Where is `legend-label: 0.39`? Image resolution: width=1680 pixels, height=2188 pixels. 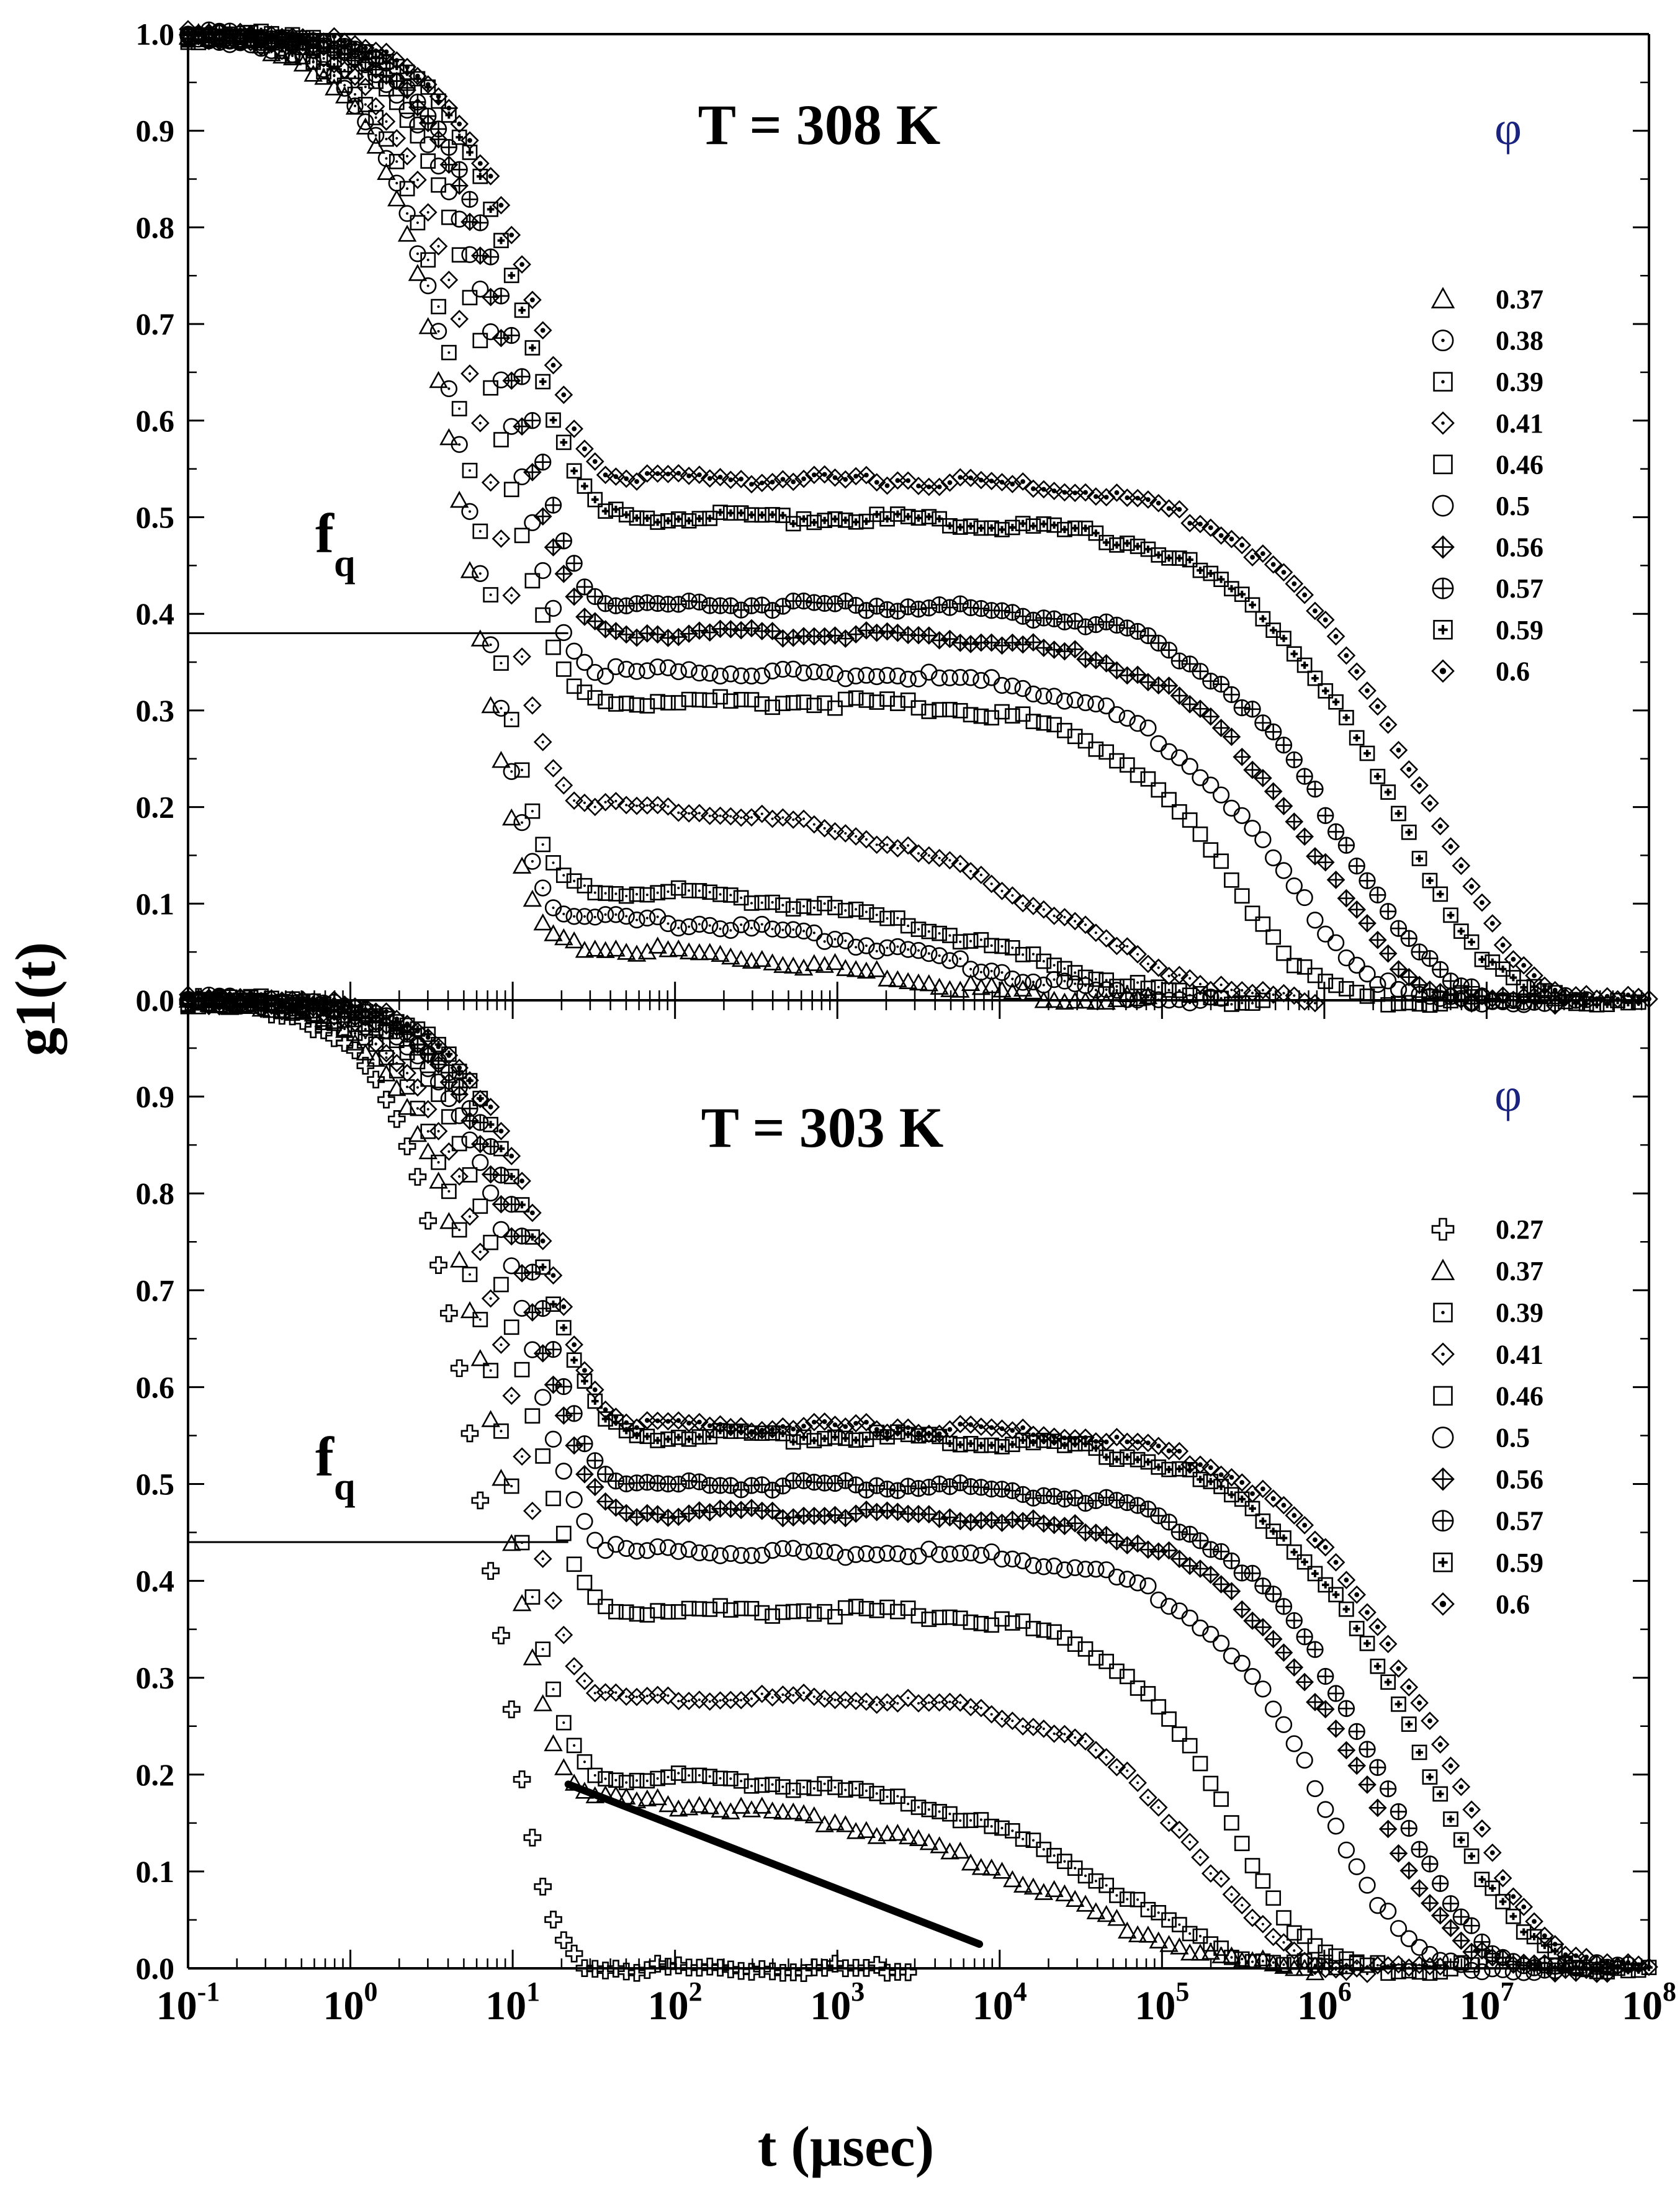
legend-label: 0.39 is located at coordinates (1519, 1313).